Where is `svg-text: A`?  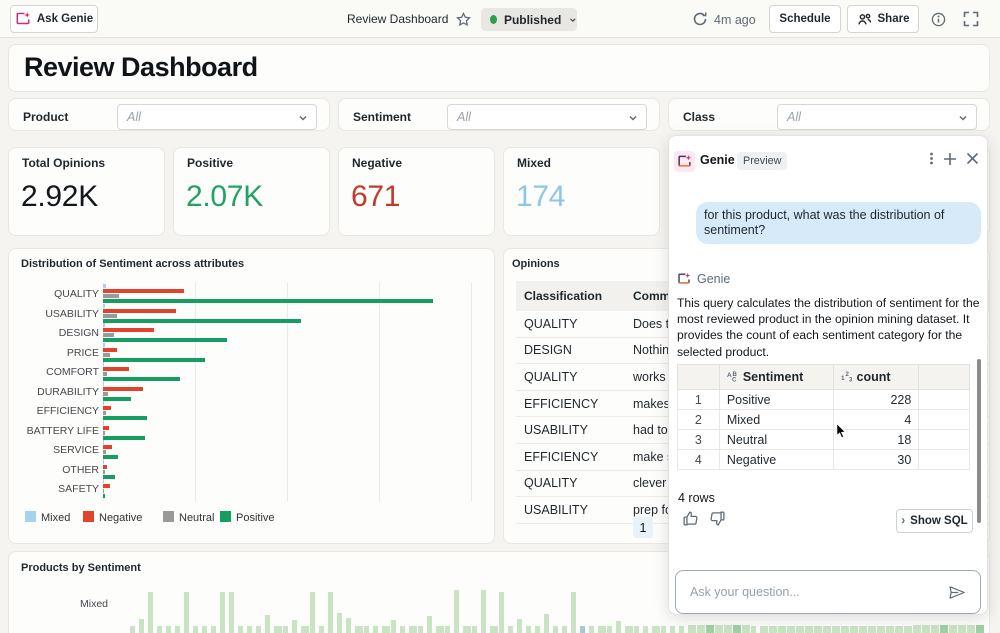 svg-text: A is located at coordinates (729, 375).